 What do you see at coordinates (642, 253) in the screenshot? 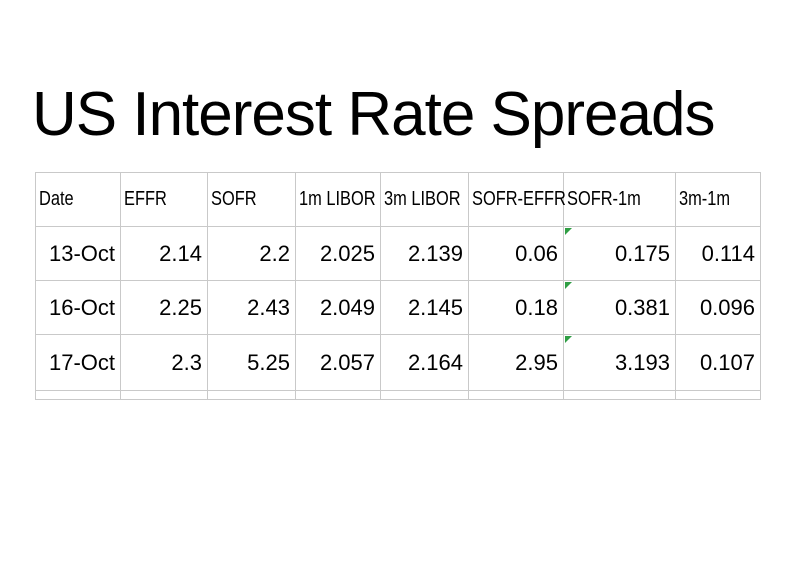
I see `cell-value: 0.175` at bounding box center [642, 253].